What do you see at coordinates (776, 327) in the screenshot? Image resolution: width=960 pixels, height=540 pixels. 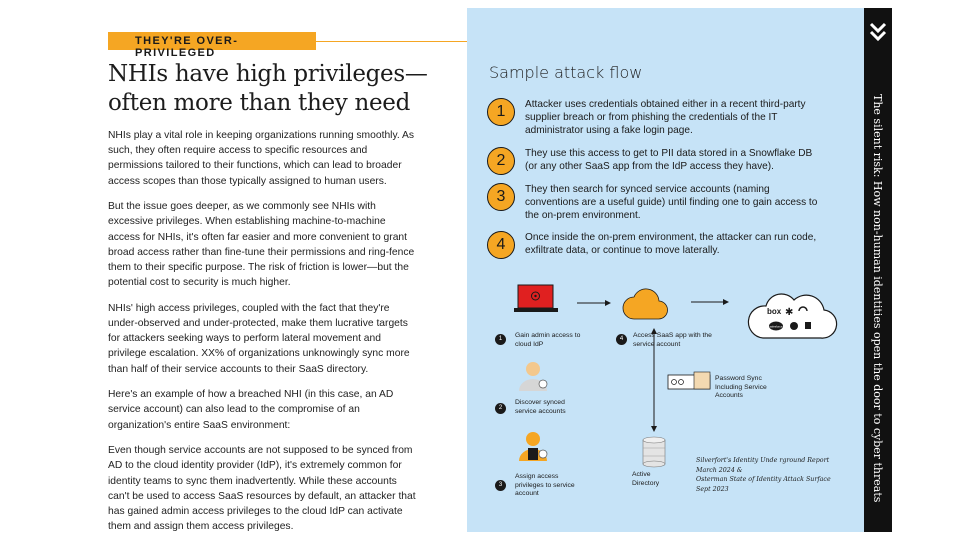 I see `salesforce-logo: salesforce` at bounding box center [776, 327].